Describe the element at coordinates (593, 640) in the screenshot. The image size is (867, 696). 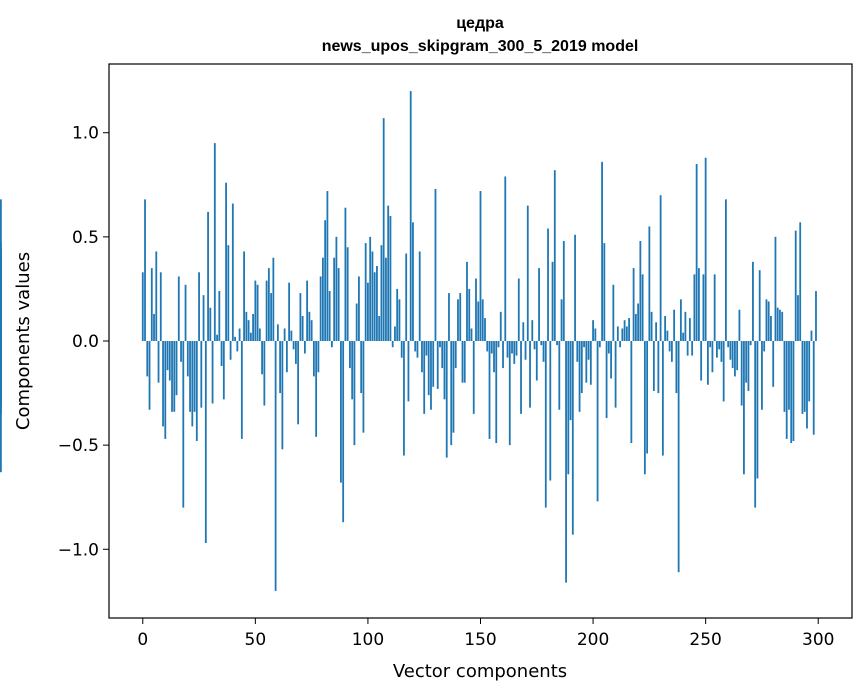
I see `x-tick-label: 200` at that location.